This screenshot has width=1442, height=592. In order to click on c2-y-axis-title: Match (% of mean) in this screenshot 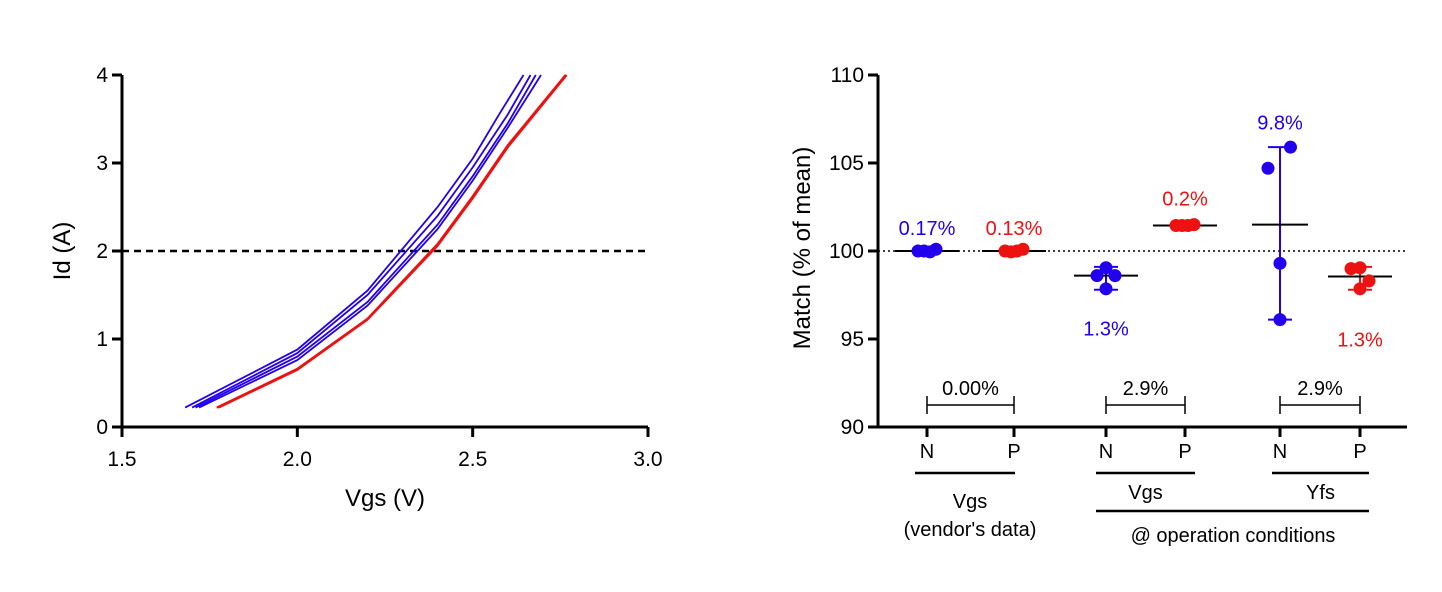, I will do `click(802, 248)`.